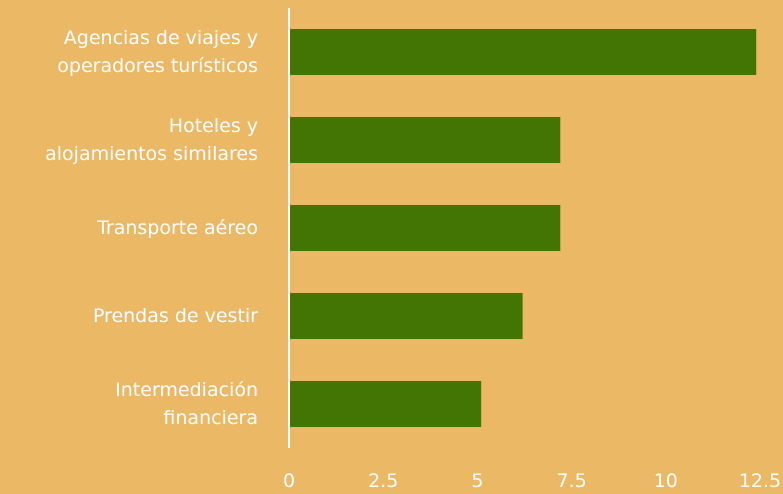 Image resolution: width=783 pixels, height=494 pixels. I want to click on x-tick-label: 7.5, so click(571, 481).